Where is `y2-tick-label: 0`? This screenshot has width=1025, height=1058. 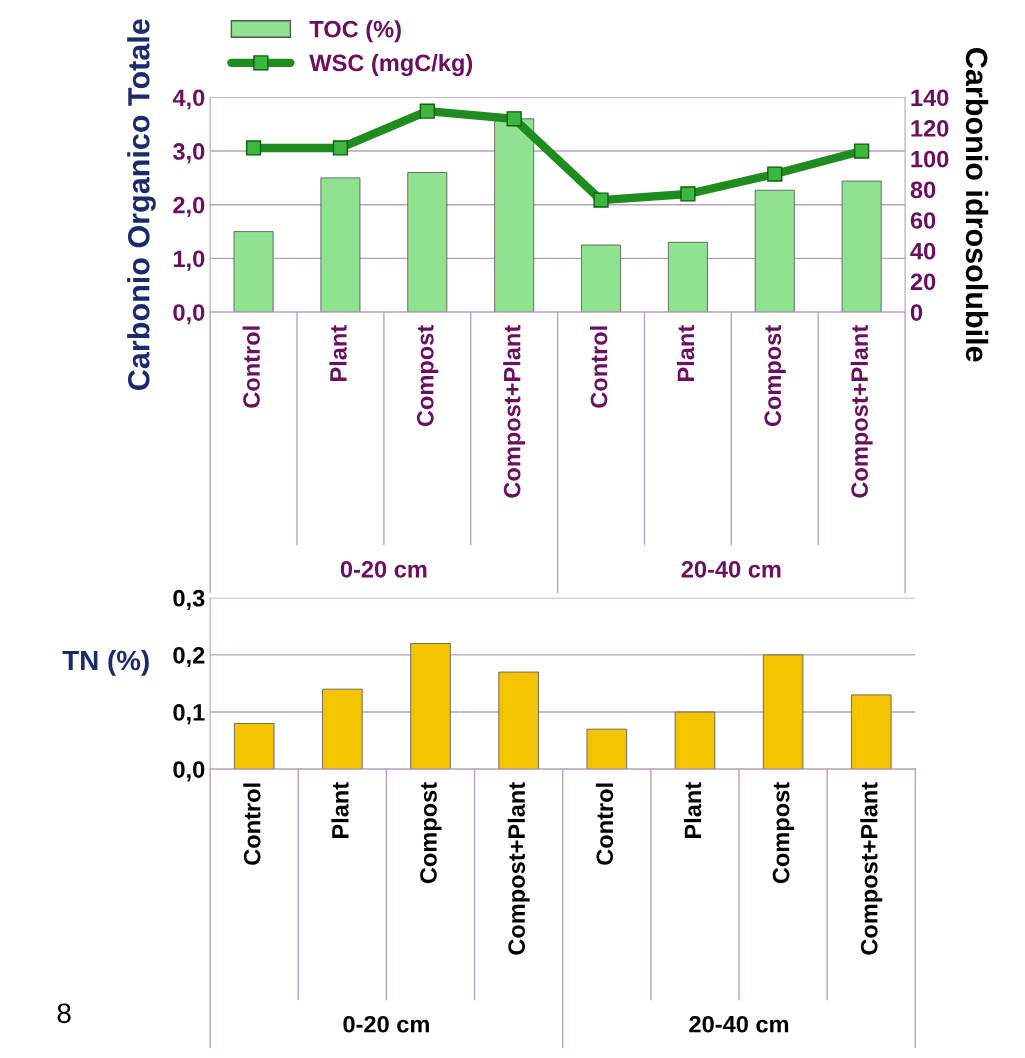 y2-tick-label: 0 is located at coordinates (916, 312).